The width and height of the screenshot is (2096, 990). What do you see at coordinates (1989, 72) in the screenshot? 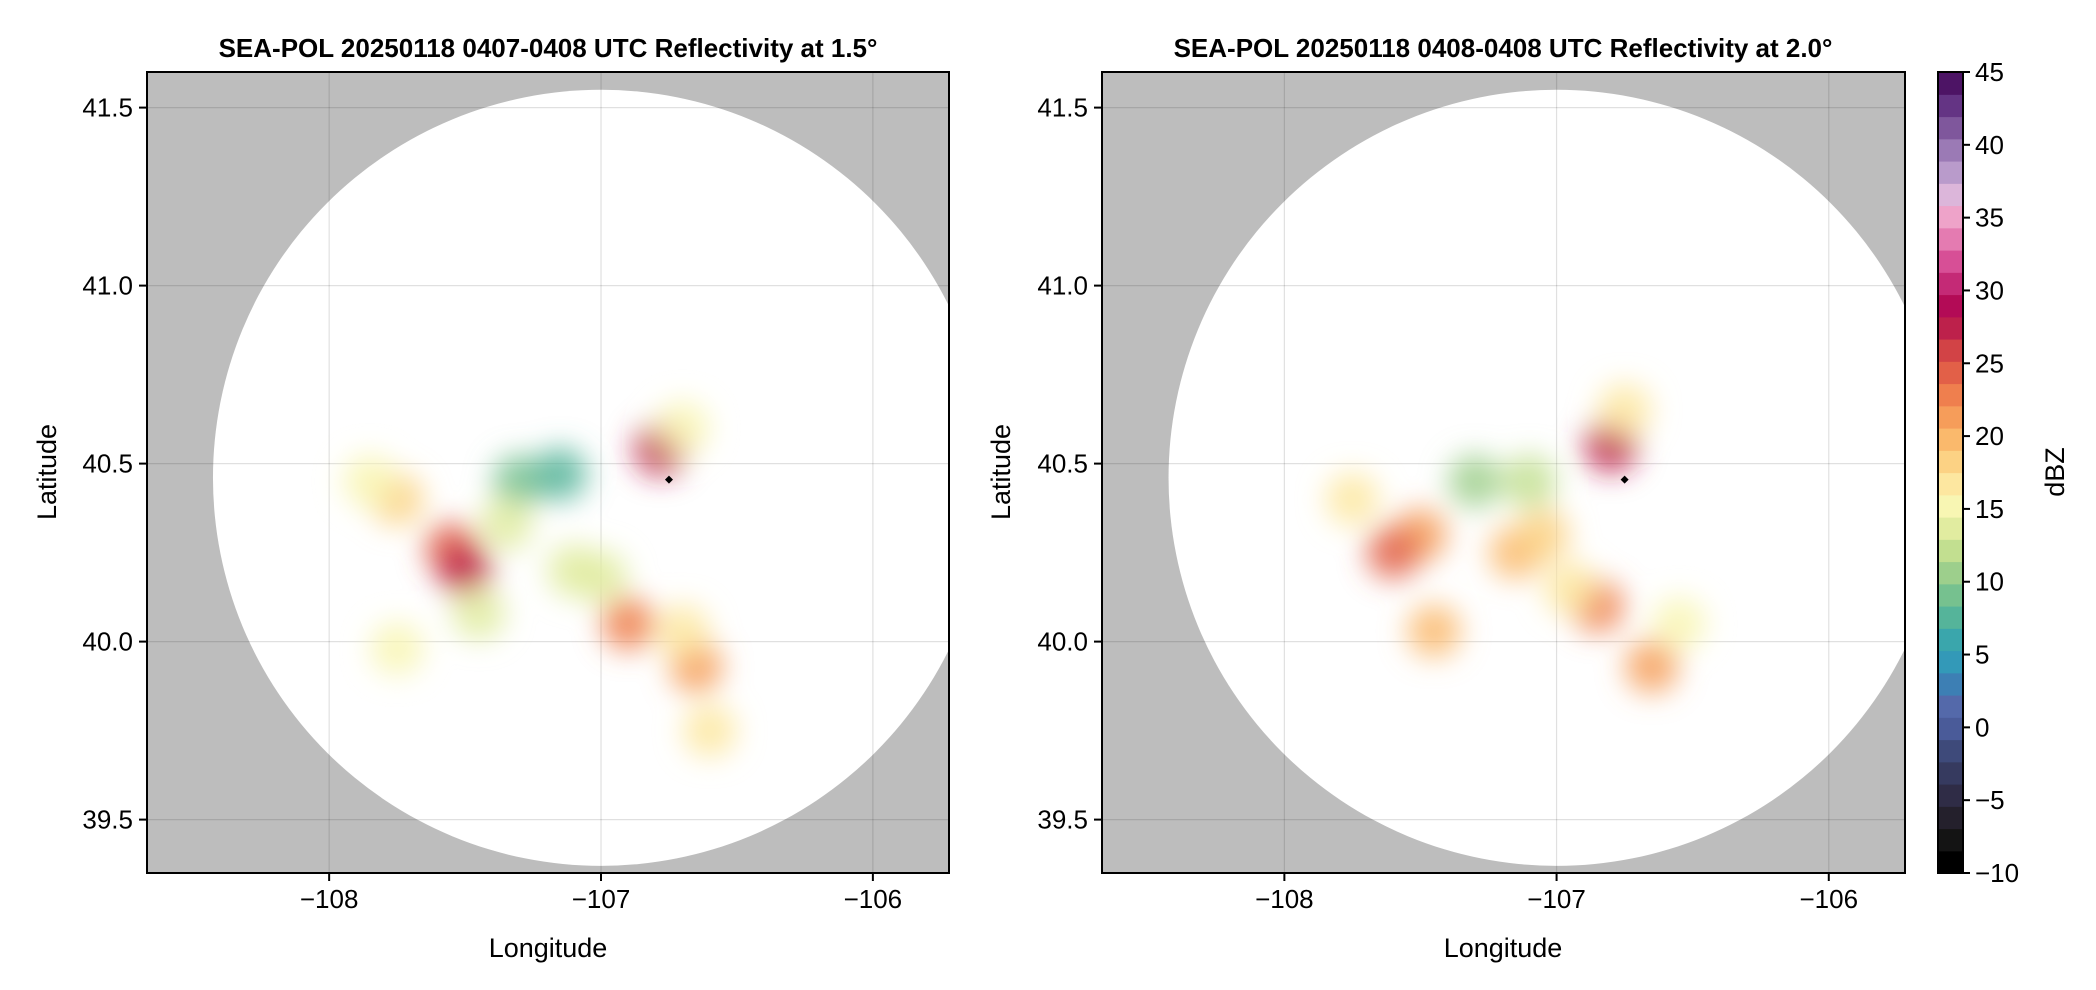
I see `colorbar-tick-label: 45` at bounding box center [1989, 72].